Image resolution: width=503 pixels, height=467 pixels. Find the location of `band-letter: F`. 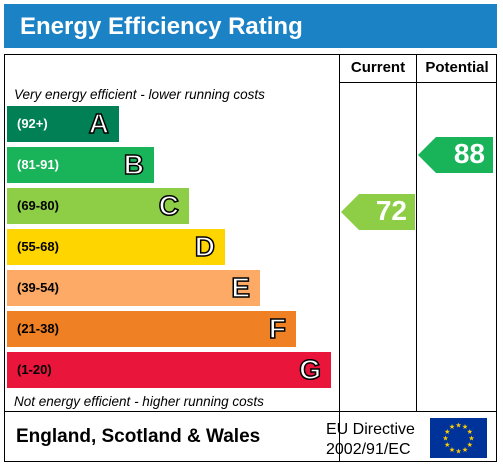

band-letter: F is located at coordinates (277, 328).